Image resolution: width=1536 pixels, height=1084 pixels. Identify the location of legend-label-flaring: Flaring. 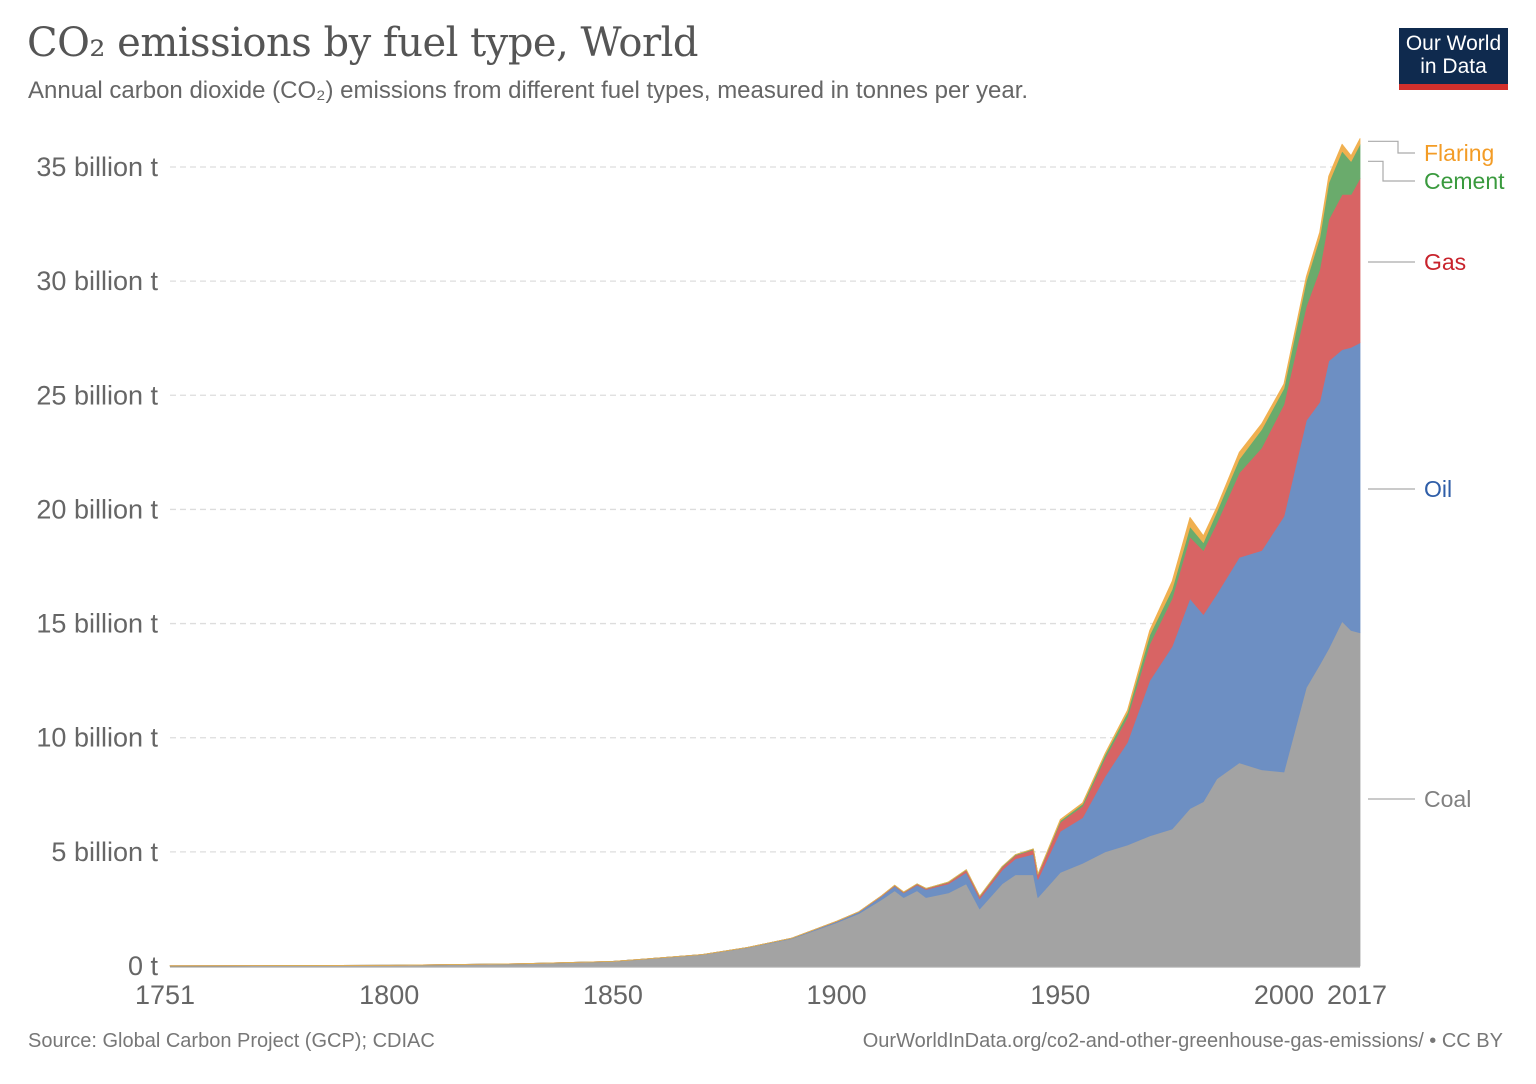
(1459, 153).